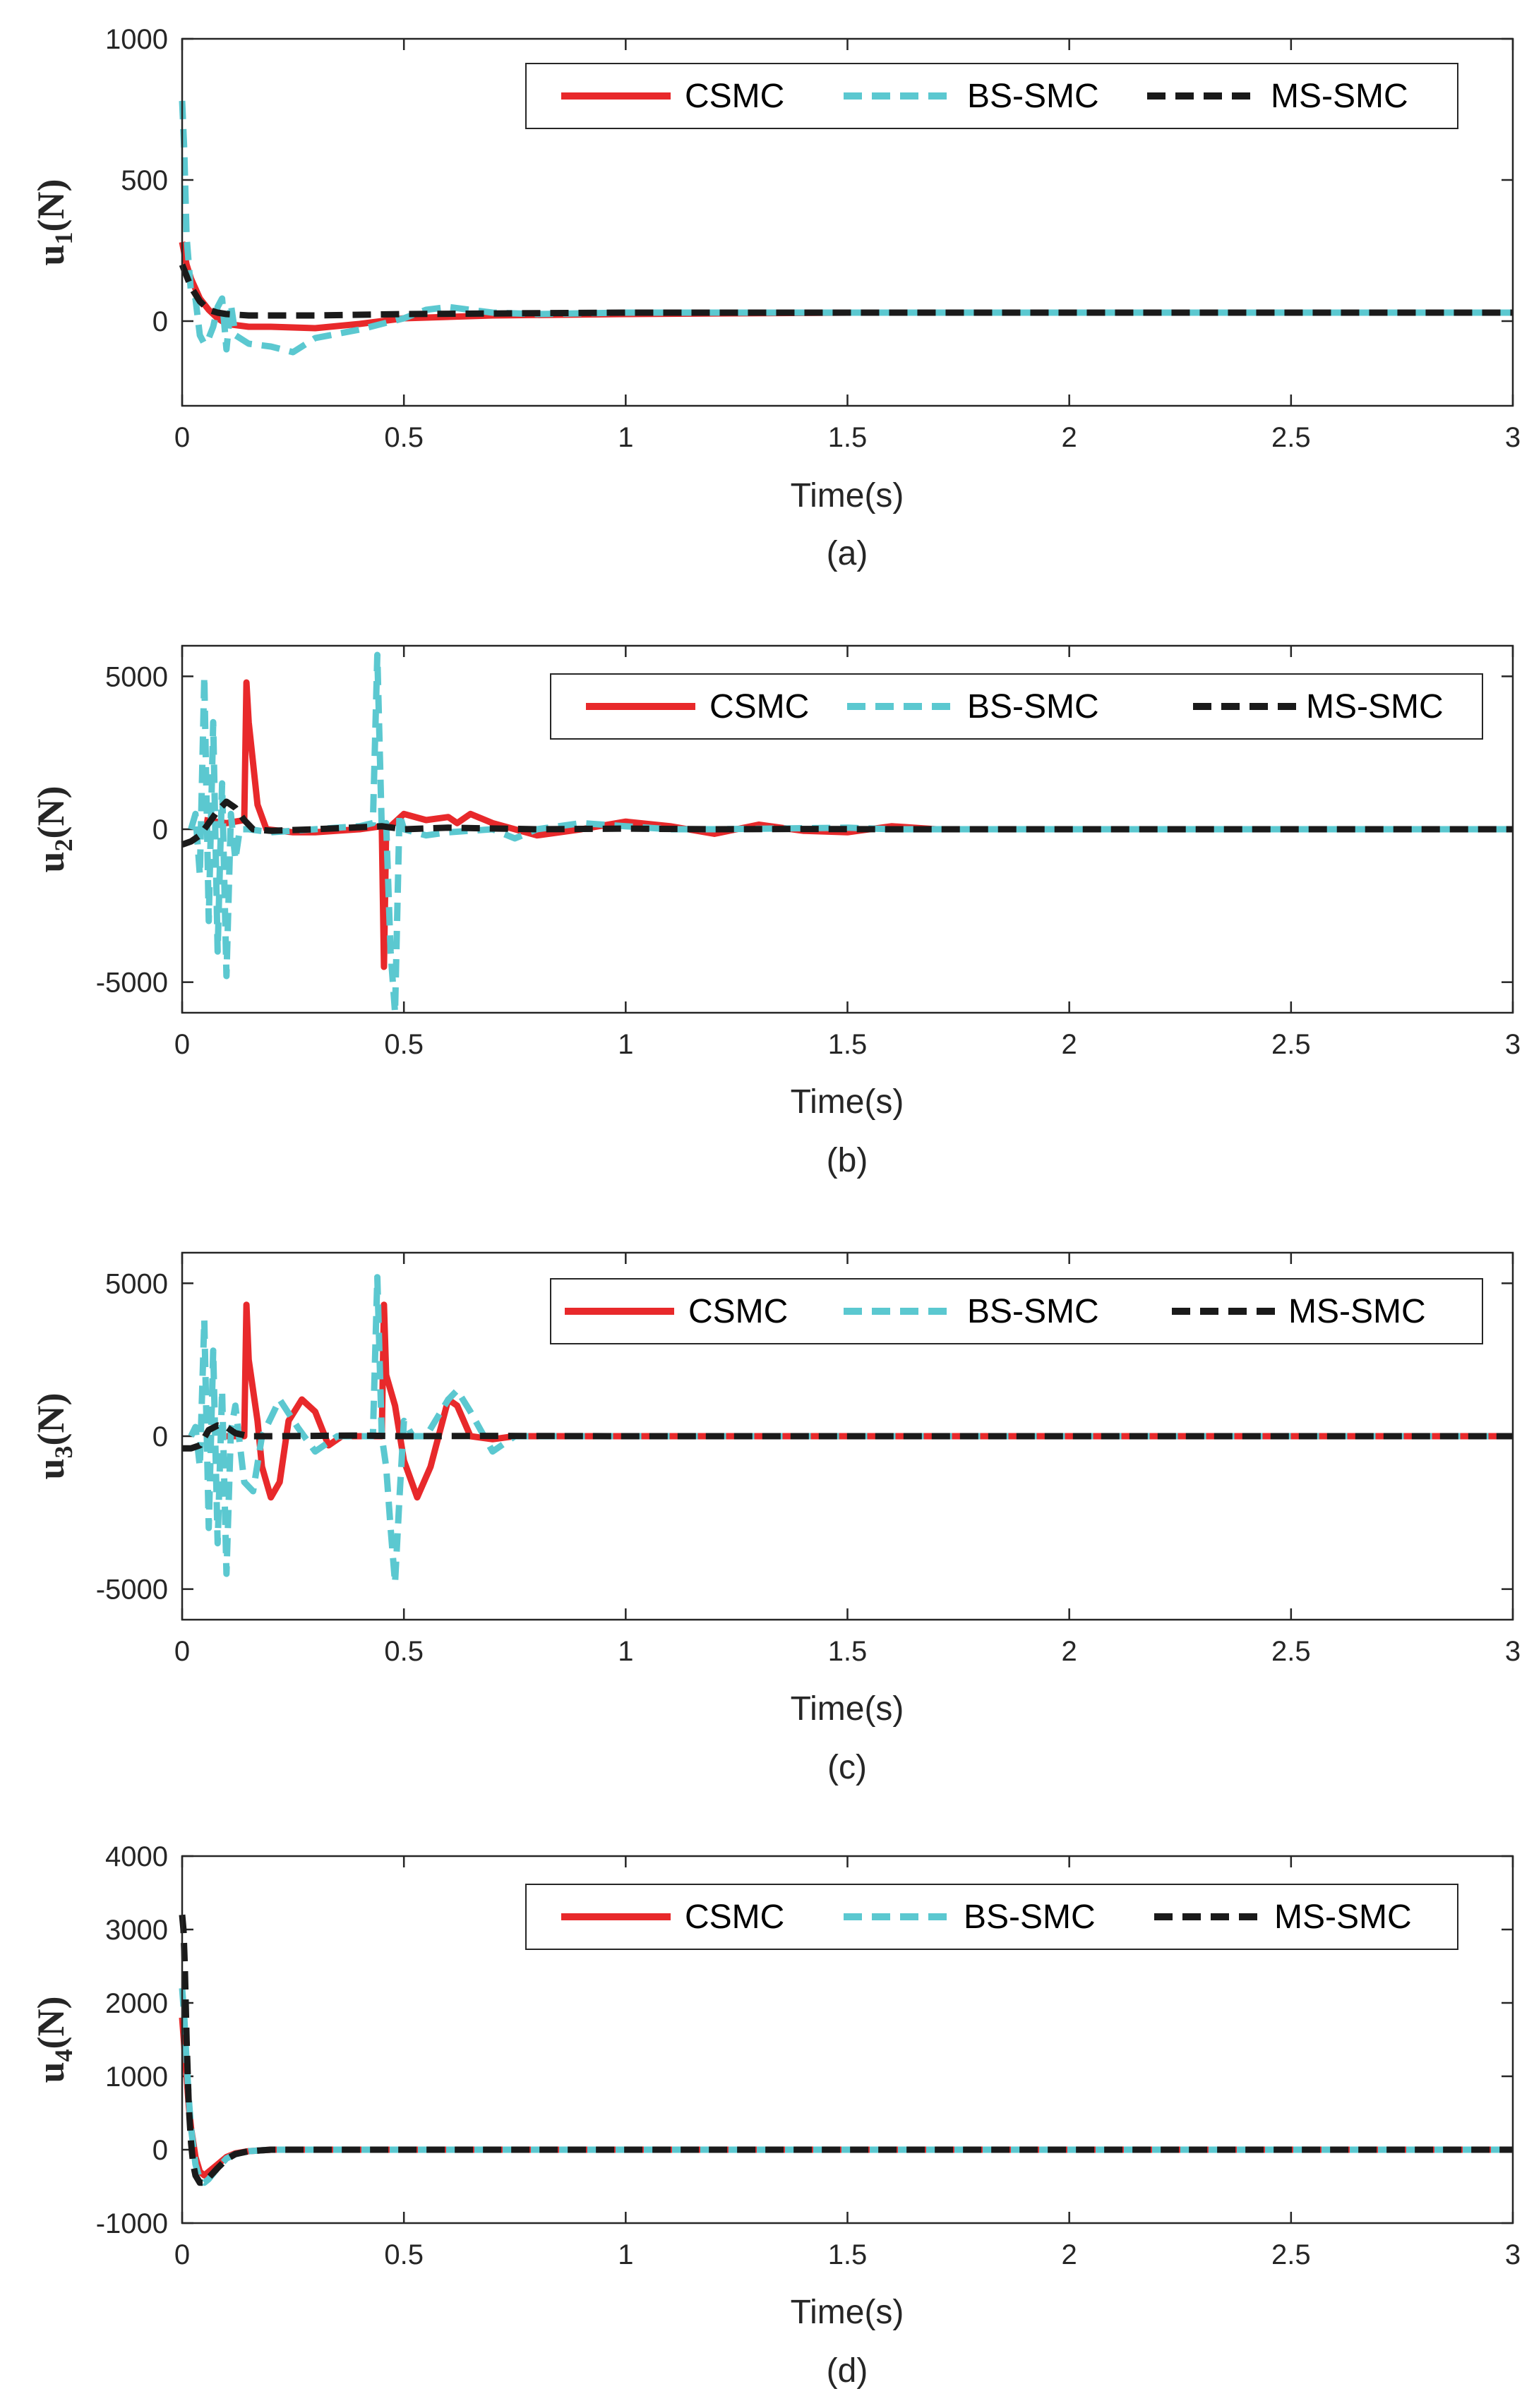  I want to click on y-tick-label-b: 0, so click(160, 829).